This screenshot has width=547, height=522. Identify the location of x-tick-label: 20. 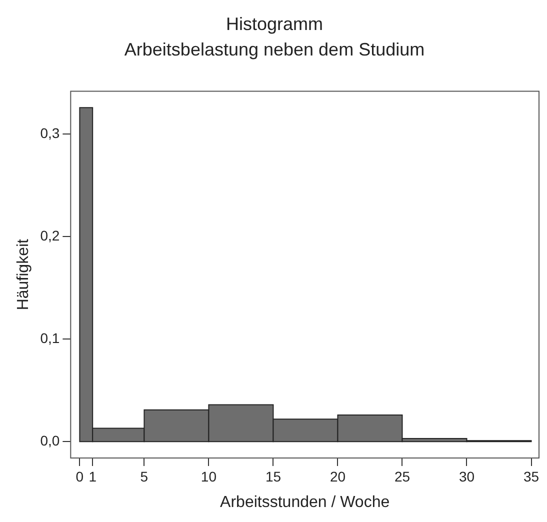
(338, 476).